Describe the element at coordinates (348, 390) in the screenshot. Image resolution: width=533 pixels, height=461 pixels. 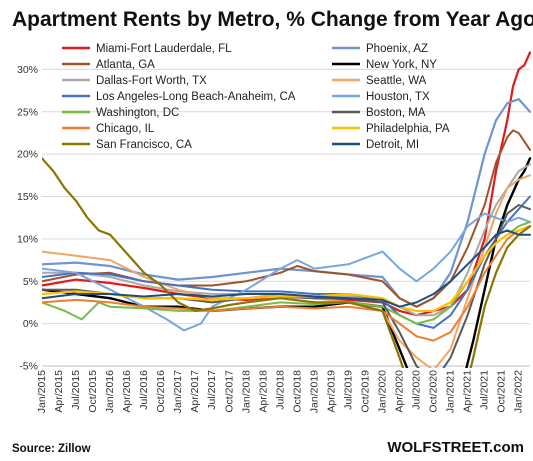
I see `x-tick-label: Jul/2019` at that location.